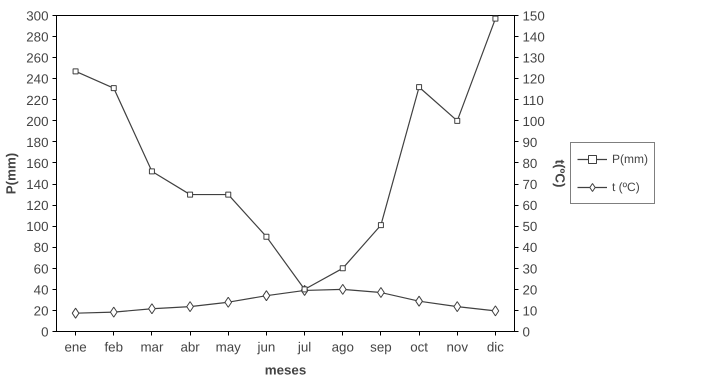 The height and width of the screenshot is (389, 713). Describe the element at coordinates (37, 206) in the screenshot. I see `y-tick-label: 120` at that location.